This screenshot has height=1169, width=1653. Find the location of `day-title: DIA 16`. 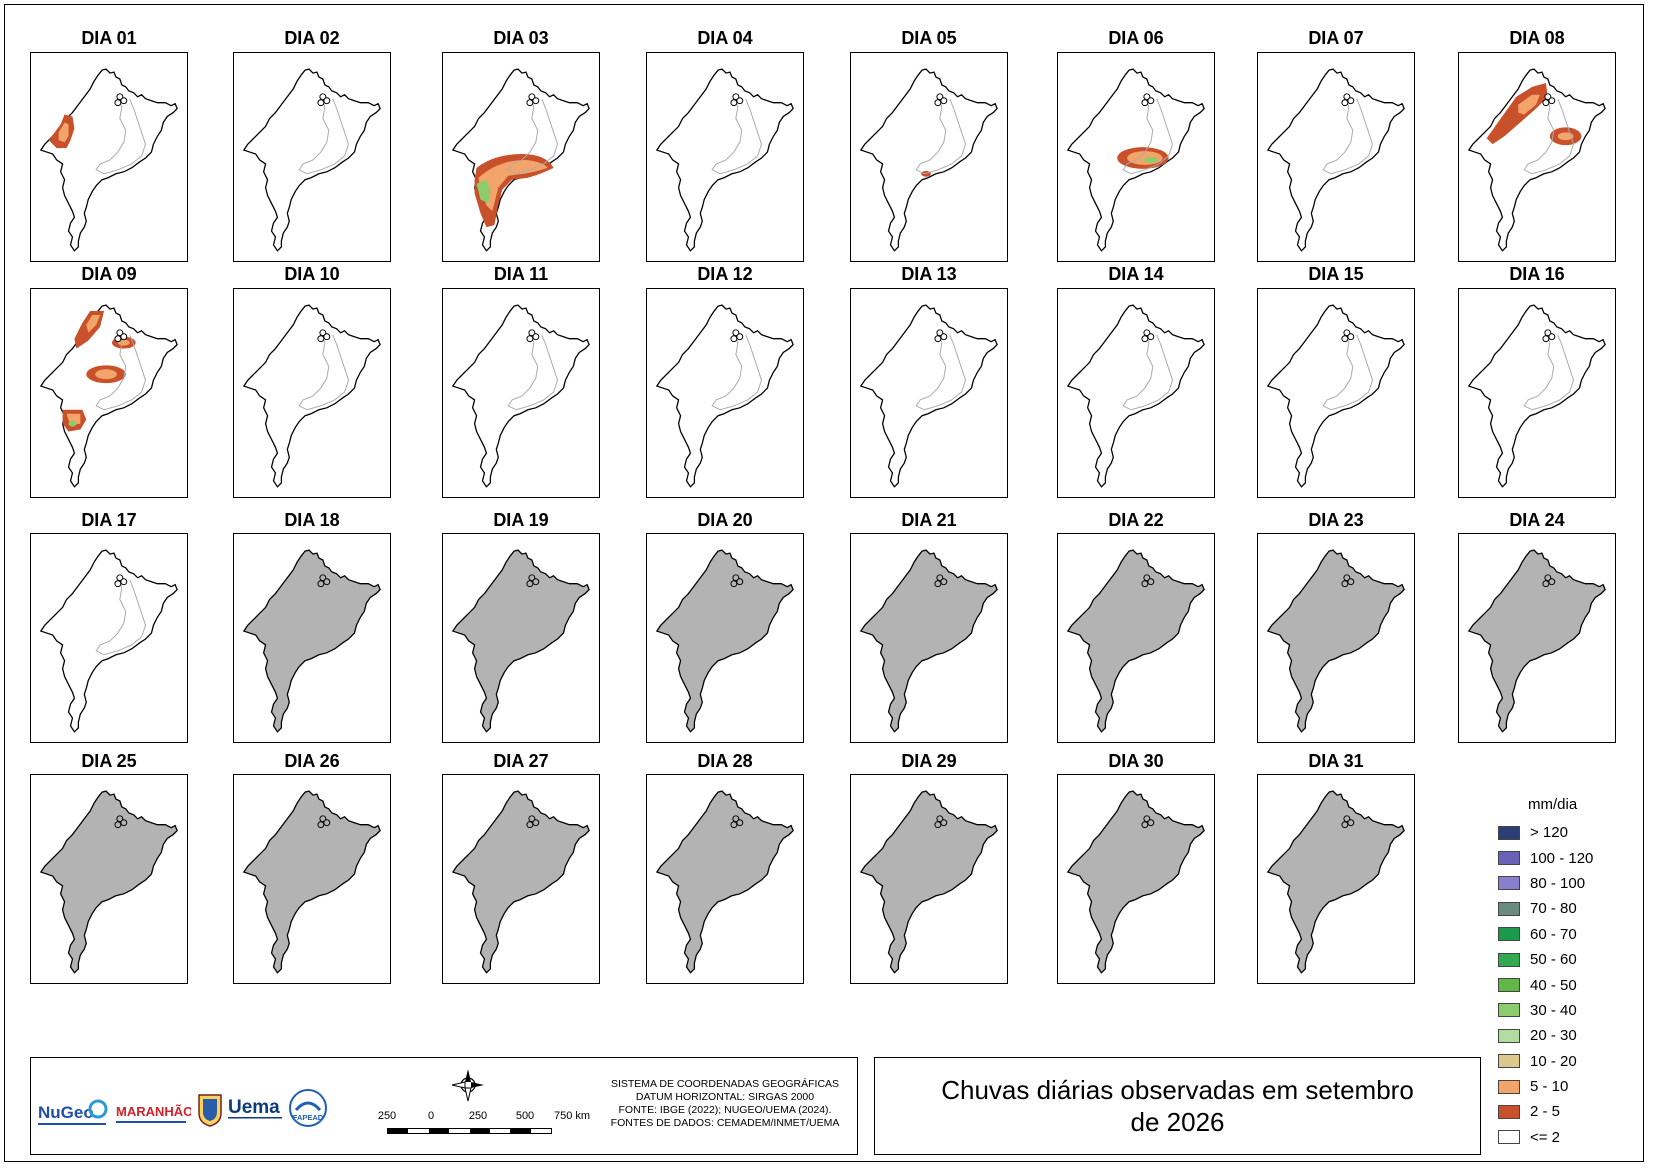

day-title: DIA 16 is located at coordinates (1537, 274).